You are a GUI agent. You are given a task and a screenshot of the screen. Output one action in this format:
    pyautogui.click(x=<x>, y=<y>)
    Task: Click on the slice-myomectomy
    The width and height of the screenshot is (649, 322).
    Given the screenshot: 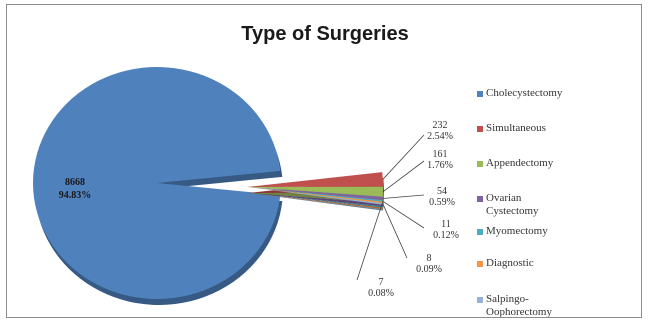 What is the action you would take?
    pyautogui.click(x=315, y=194)
    